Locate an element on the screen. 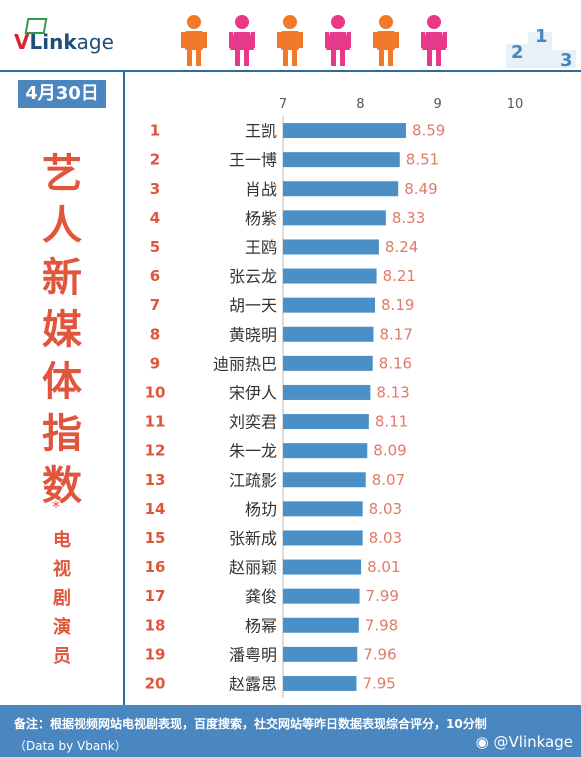 Image resolution: width=581 pixels, height=757 pixels. score-value-label: 8.01 is located at coordinates (383, 567).